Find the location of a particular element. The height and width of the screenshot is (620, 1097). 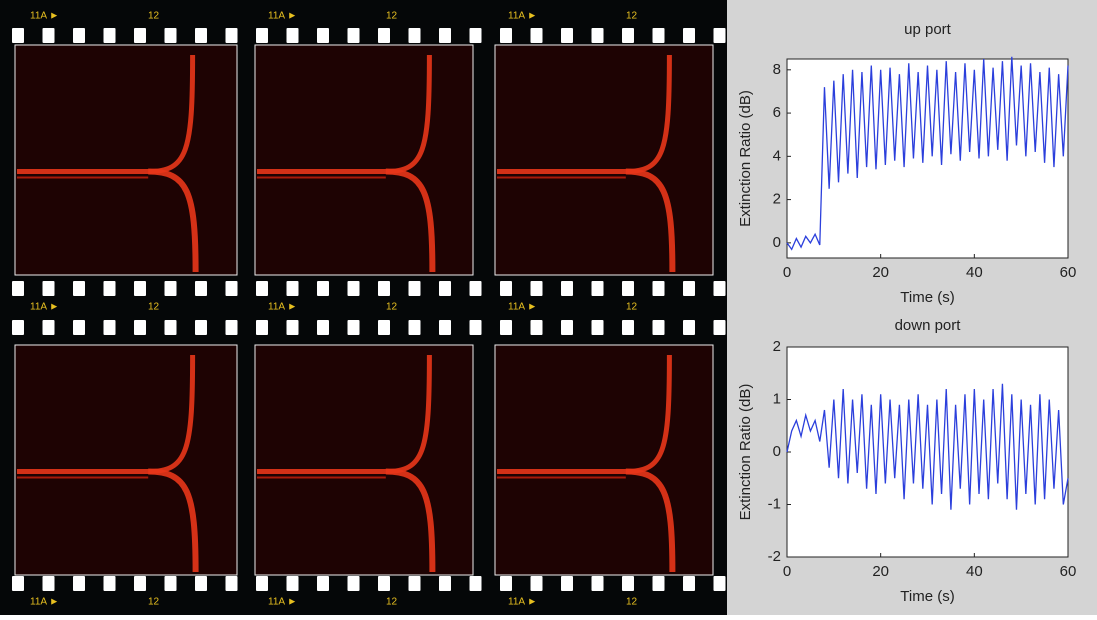

y-tick-label: 2 is located at coordinates (777, 346).